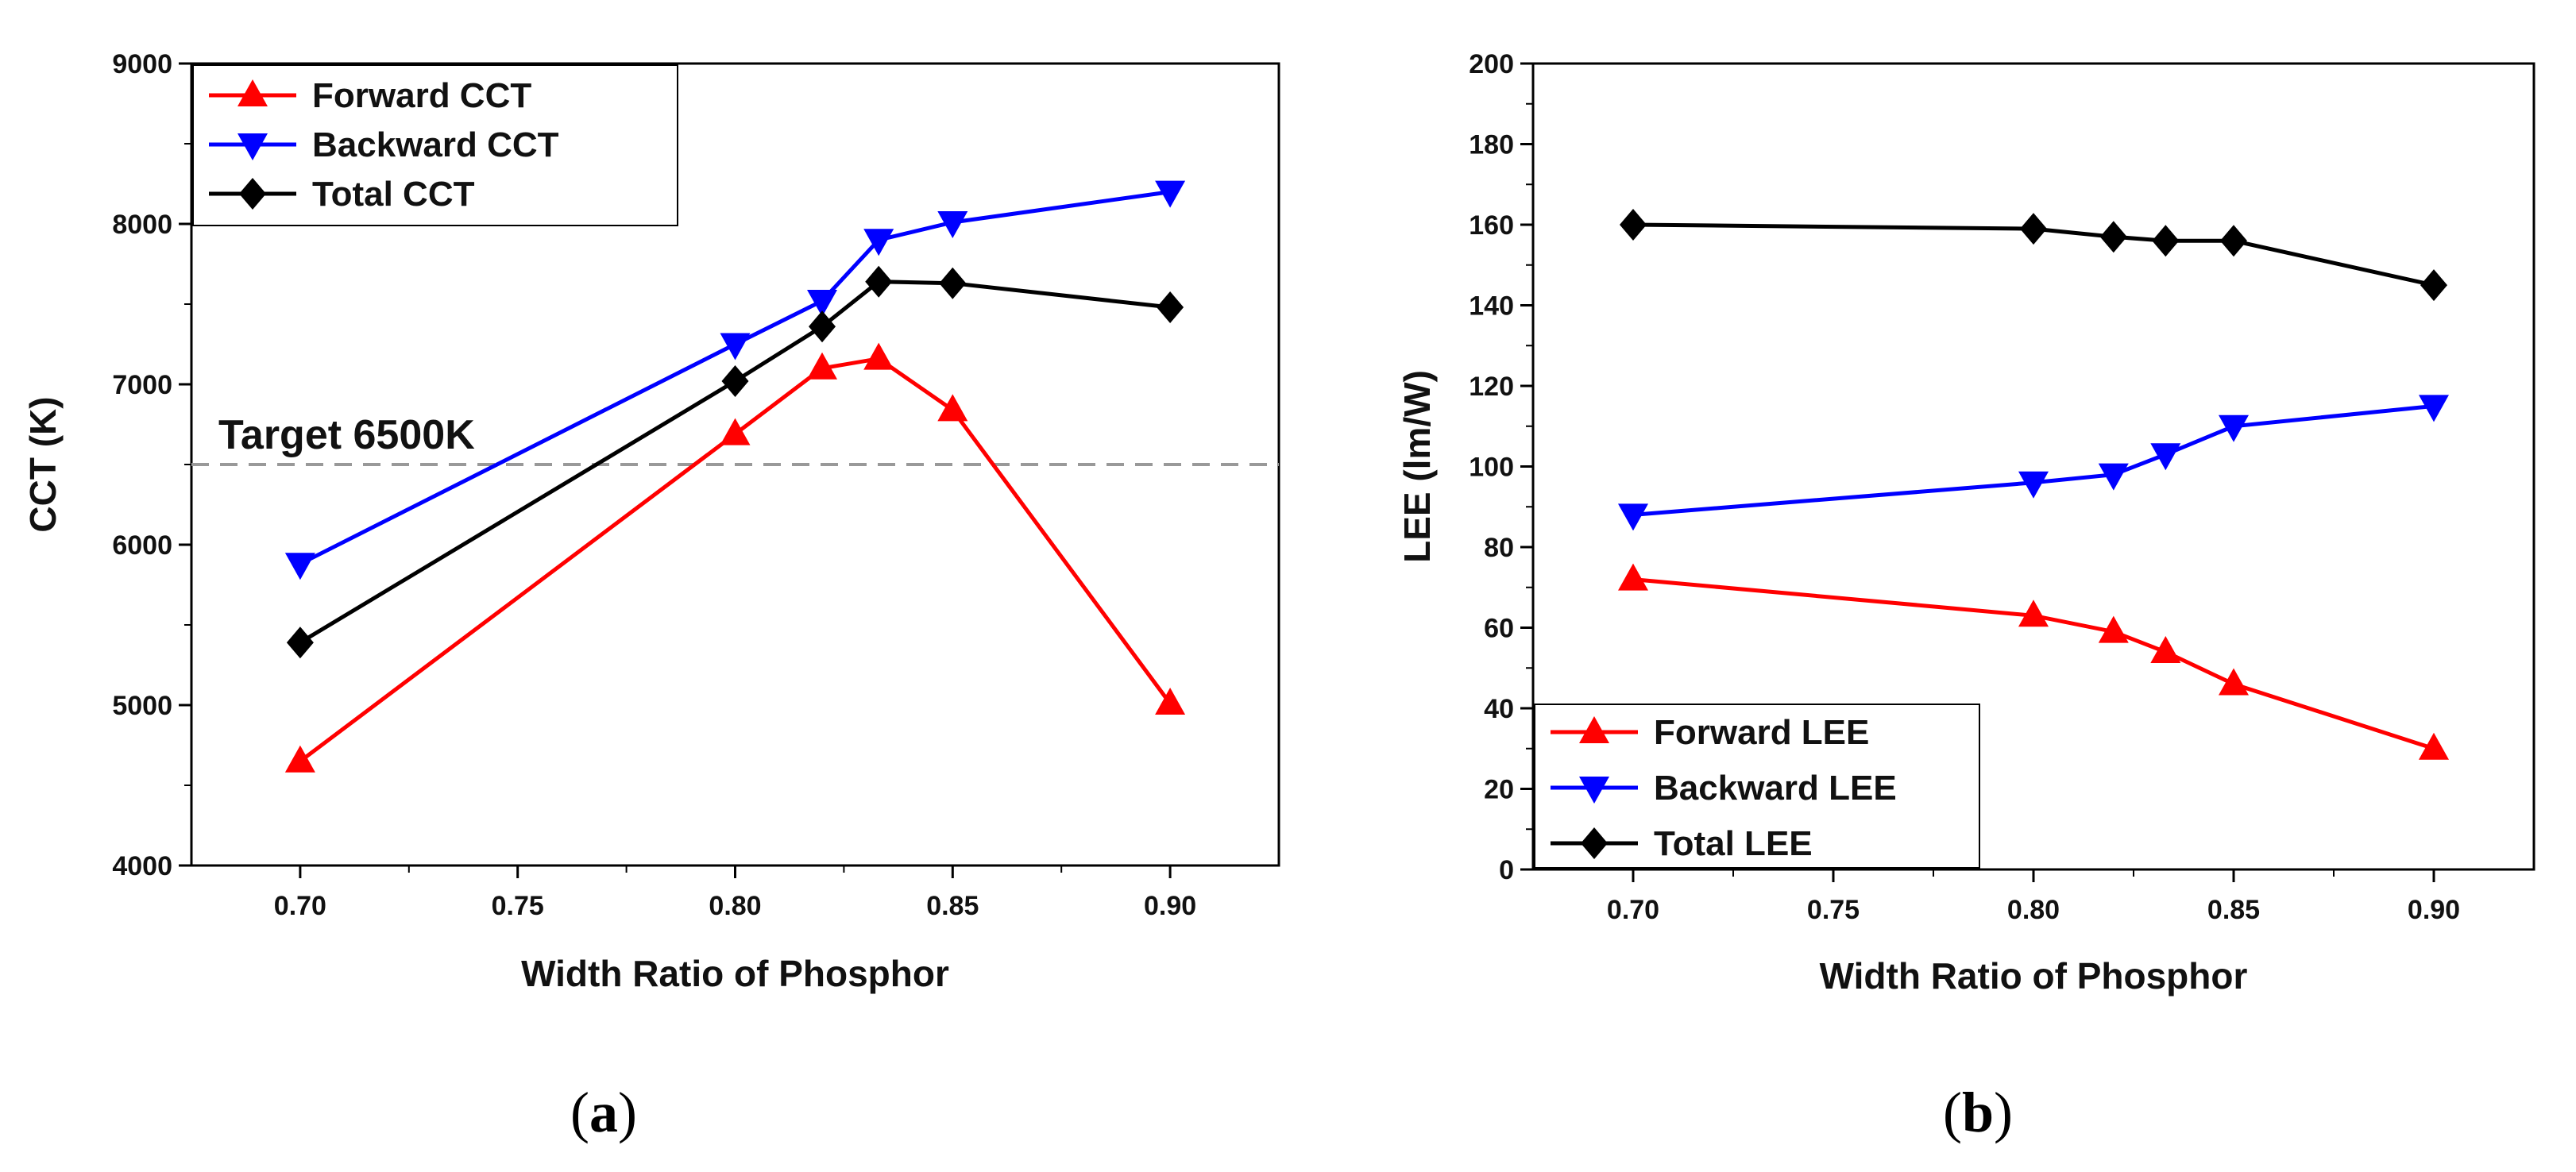 The width and height of the screenshot is (2576, 1172). I want to click on panel-label-letter: a, so click(603, 1112).